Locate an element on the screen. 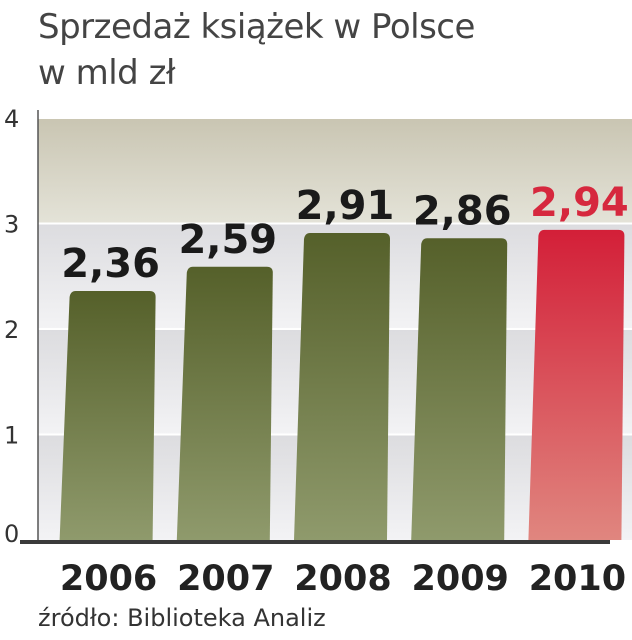 Image resolution: width=632 pixels, height=640 pixels. x-tick-label-2007: 2007 is located at coordinates (225, 579).